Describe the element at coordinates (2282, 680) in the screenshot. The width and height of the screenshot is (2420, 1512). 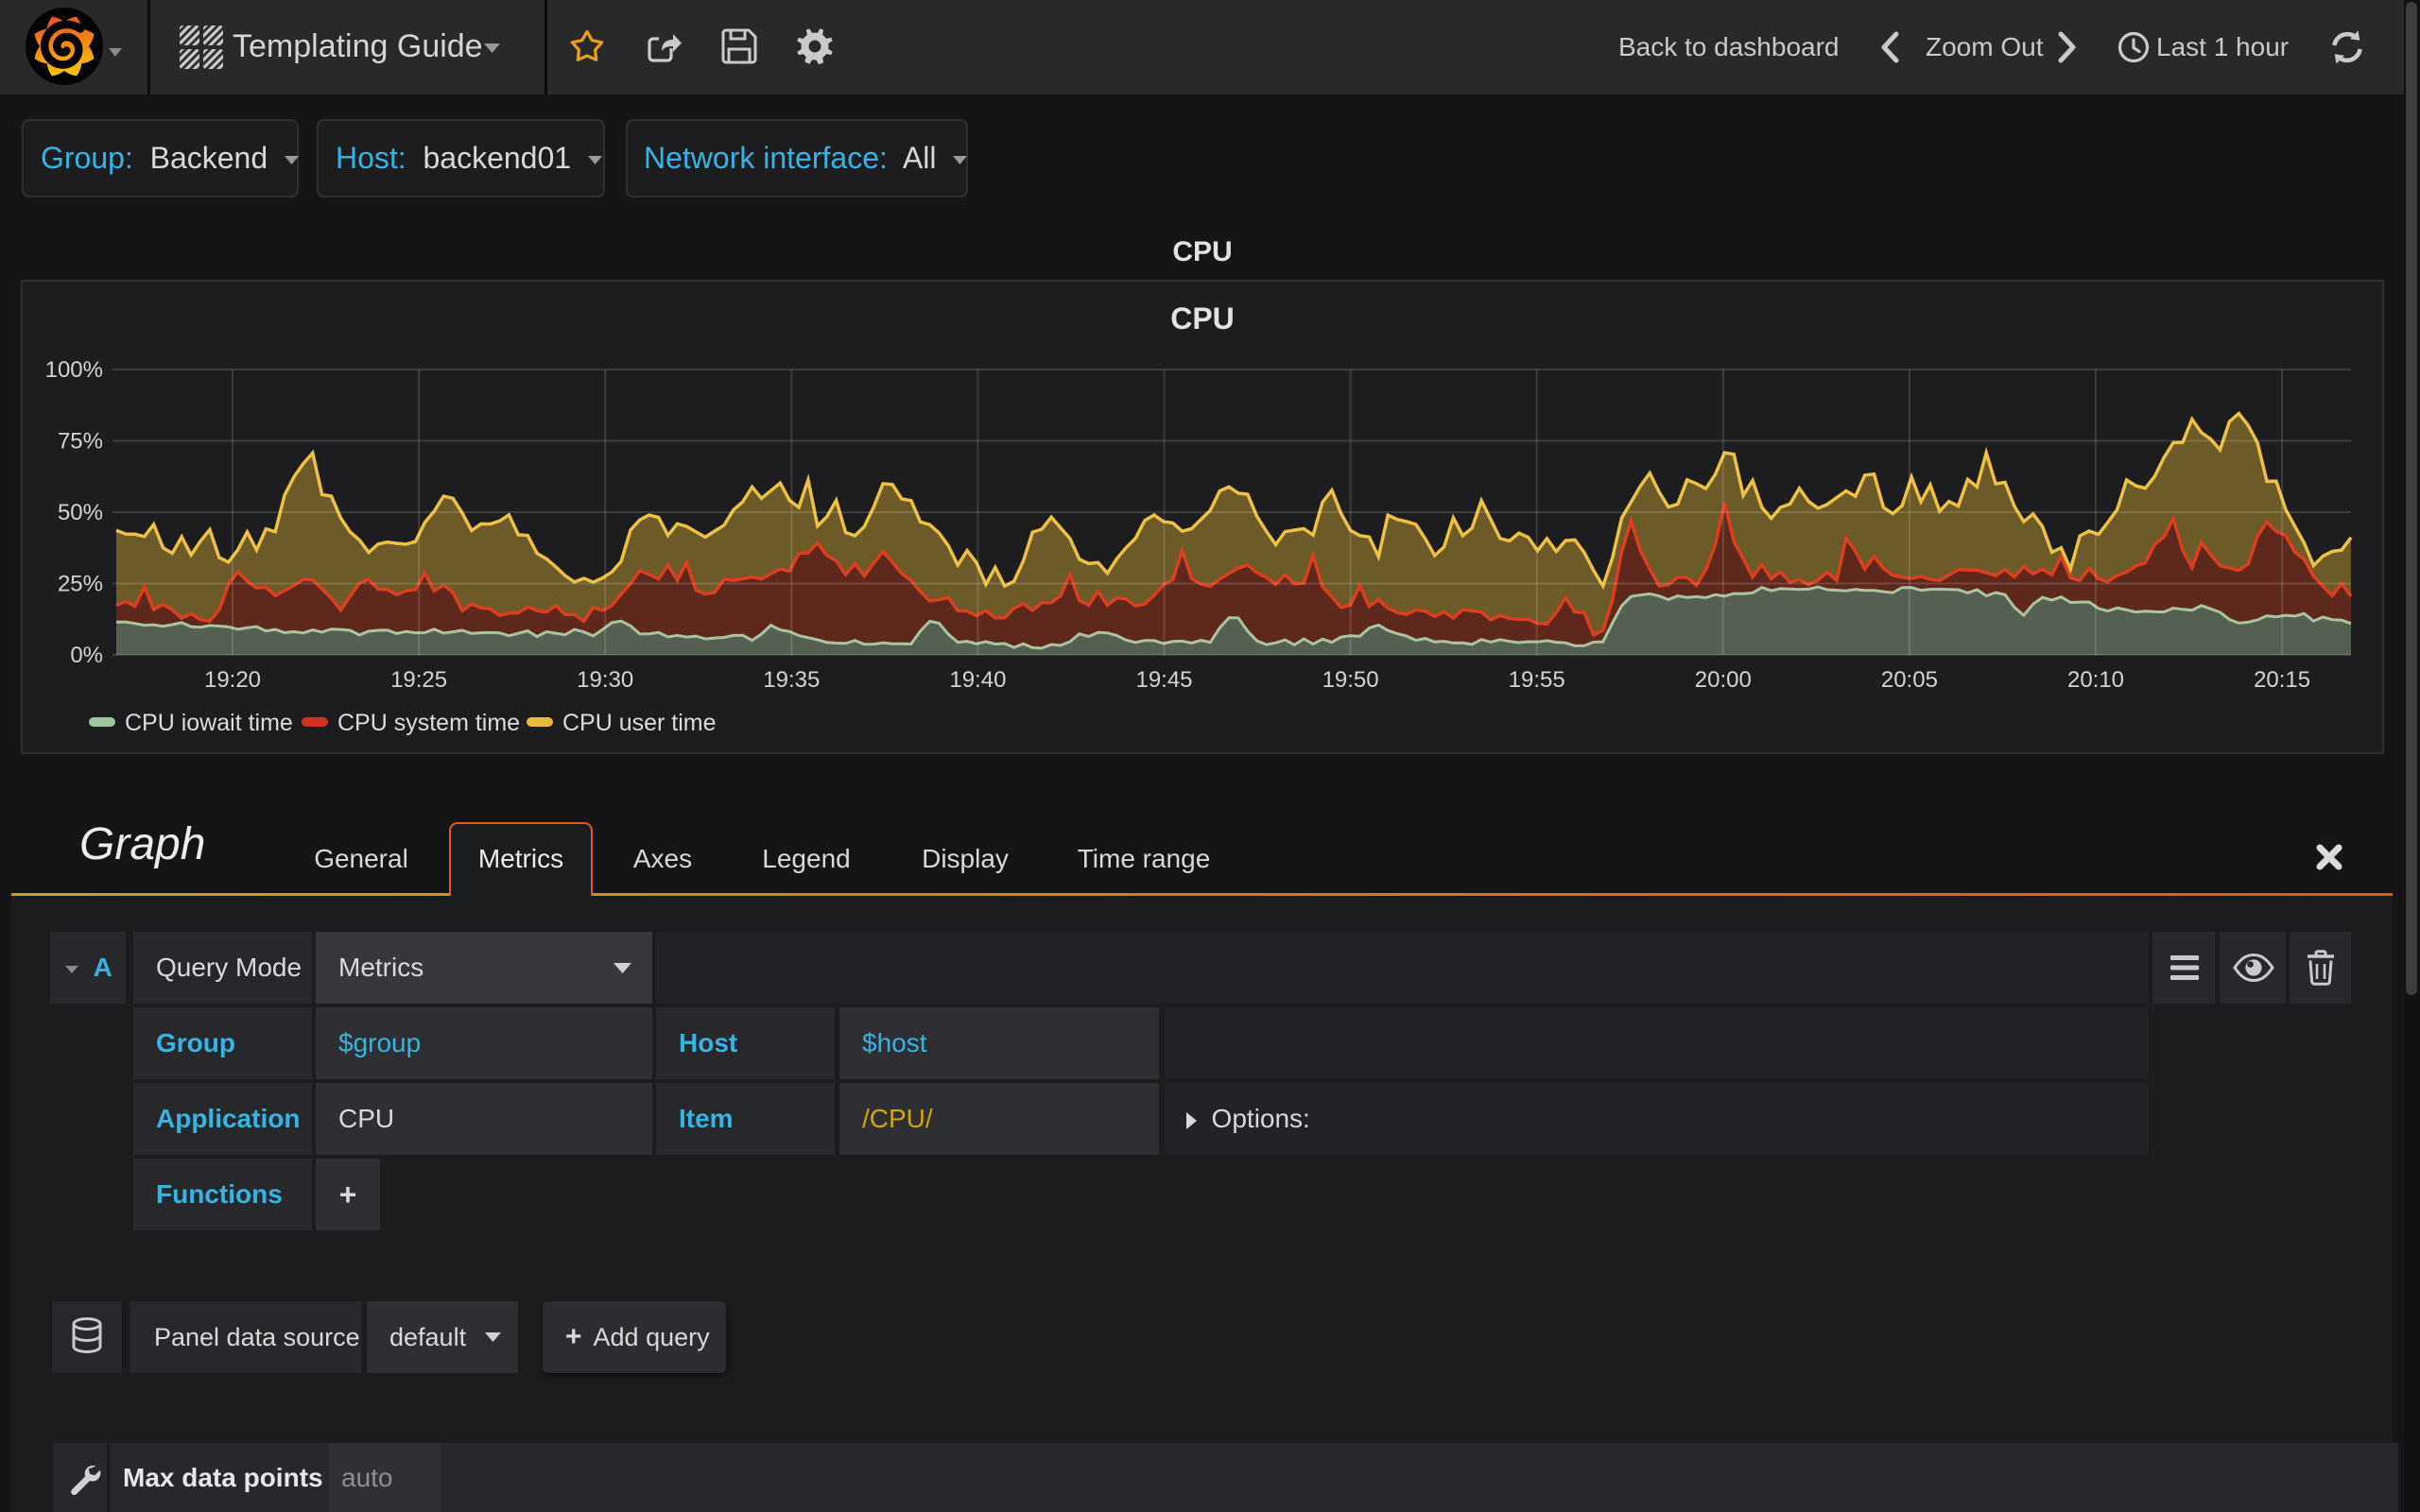
I see `svg-text: 20:15` at that location.